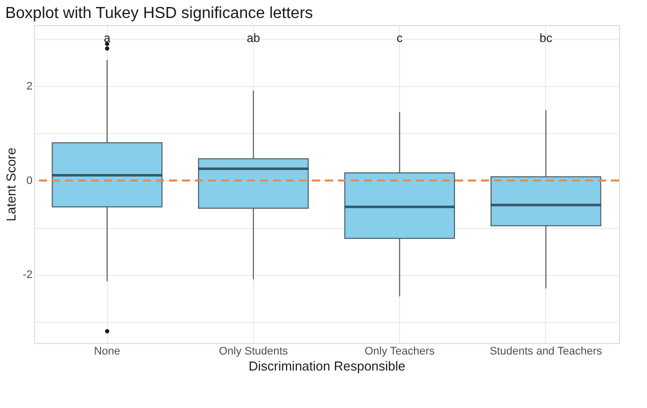  What do you see at coordinates (400, 352) in the screenshot?
I see `x-tick-label: Only Teachers` at bounding box center [400, 352].